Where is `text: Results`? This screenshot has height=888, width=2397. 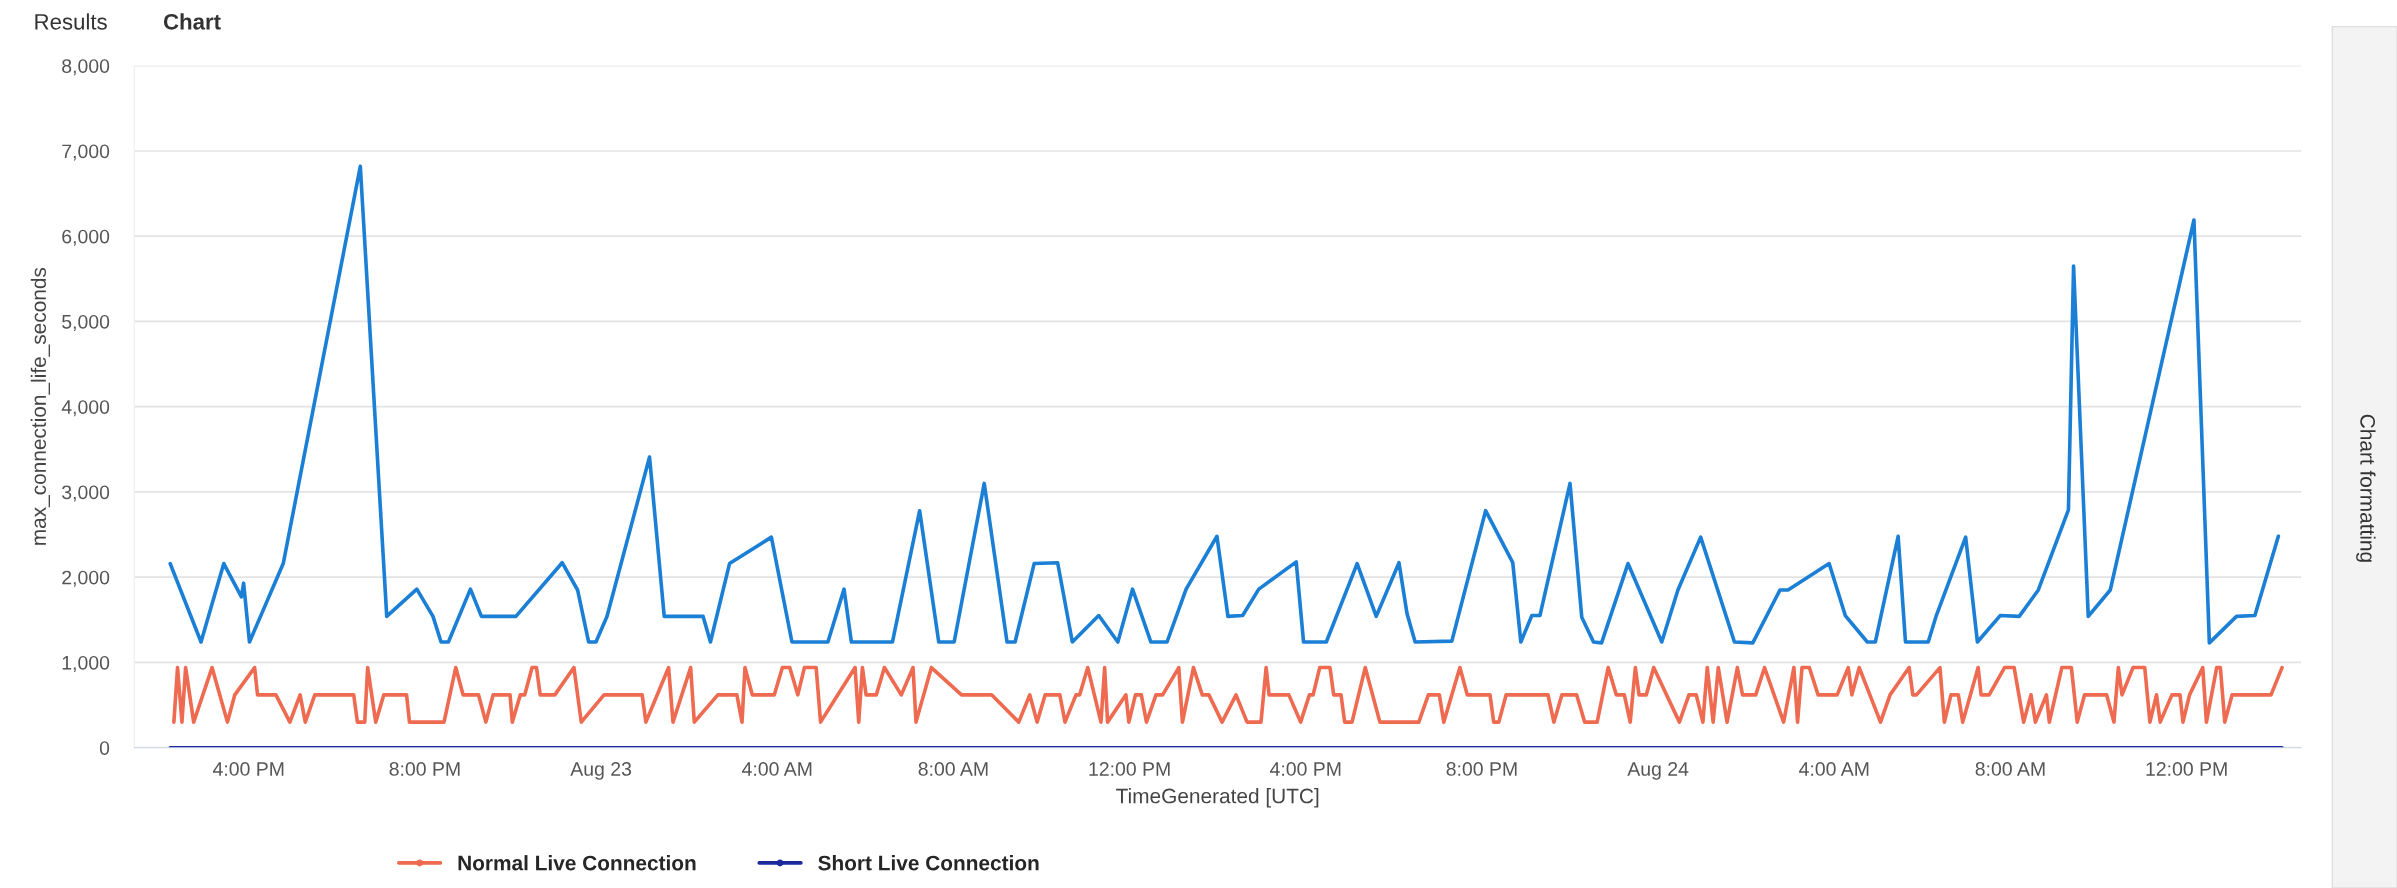
text: Results is located at coordinates (71, 21).